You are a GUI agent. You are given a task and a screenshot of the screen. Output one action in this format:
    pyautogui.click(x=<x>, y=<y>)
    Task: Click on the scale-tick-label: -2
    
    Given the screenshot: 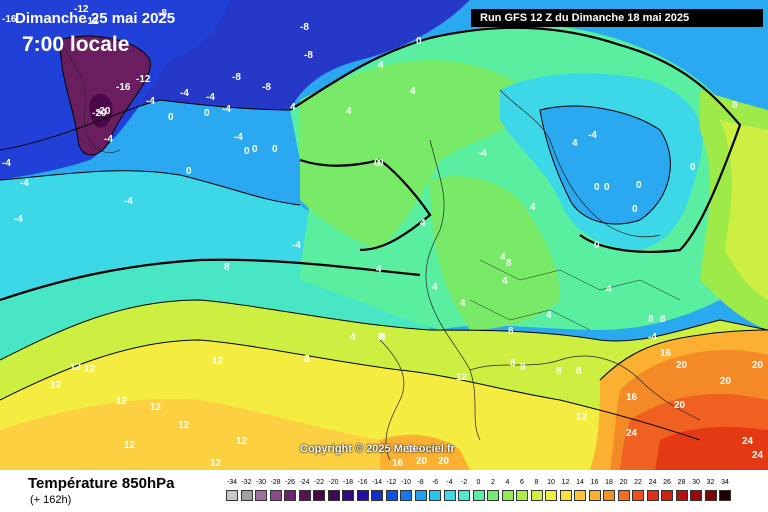 What is the action you would take?
    pyautogui.click(x=464, y=482)
    